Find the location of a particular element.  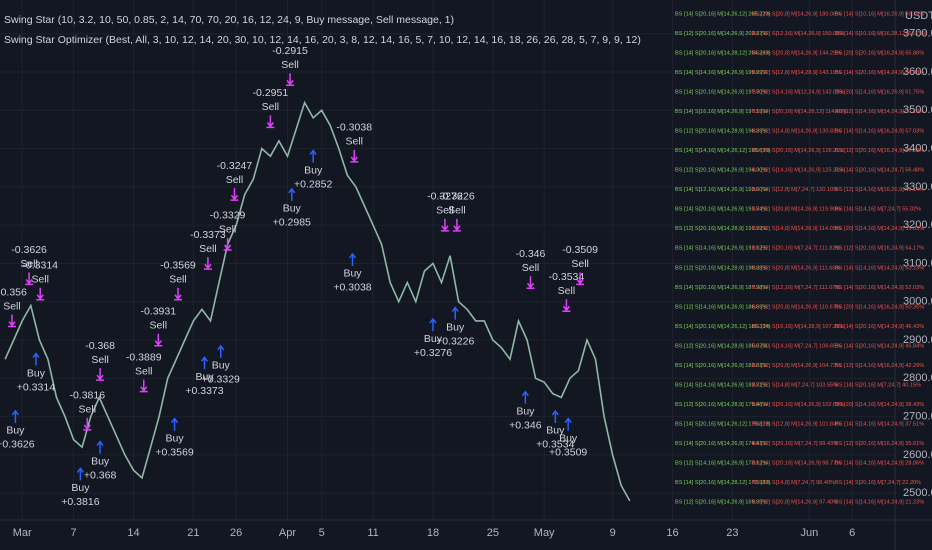

currency-label: USDT is located at coordinates (918, 16).